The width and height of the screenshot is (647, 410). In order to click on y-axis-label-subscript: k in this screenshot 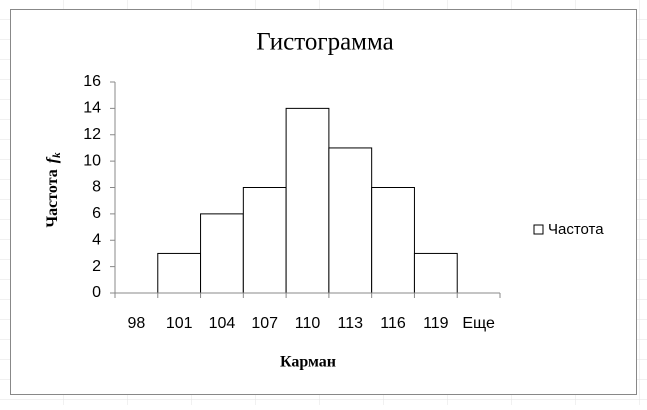, I will do `click(57, 155)`.